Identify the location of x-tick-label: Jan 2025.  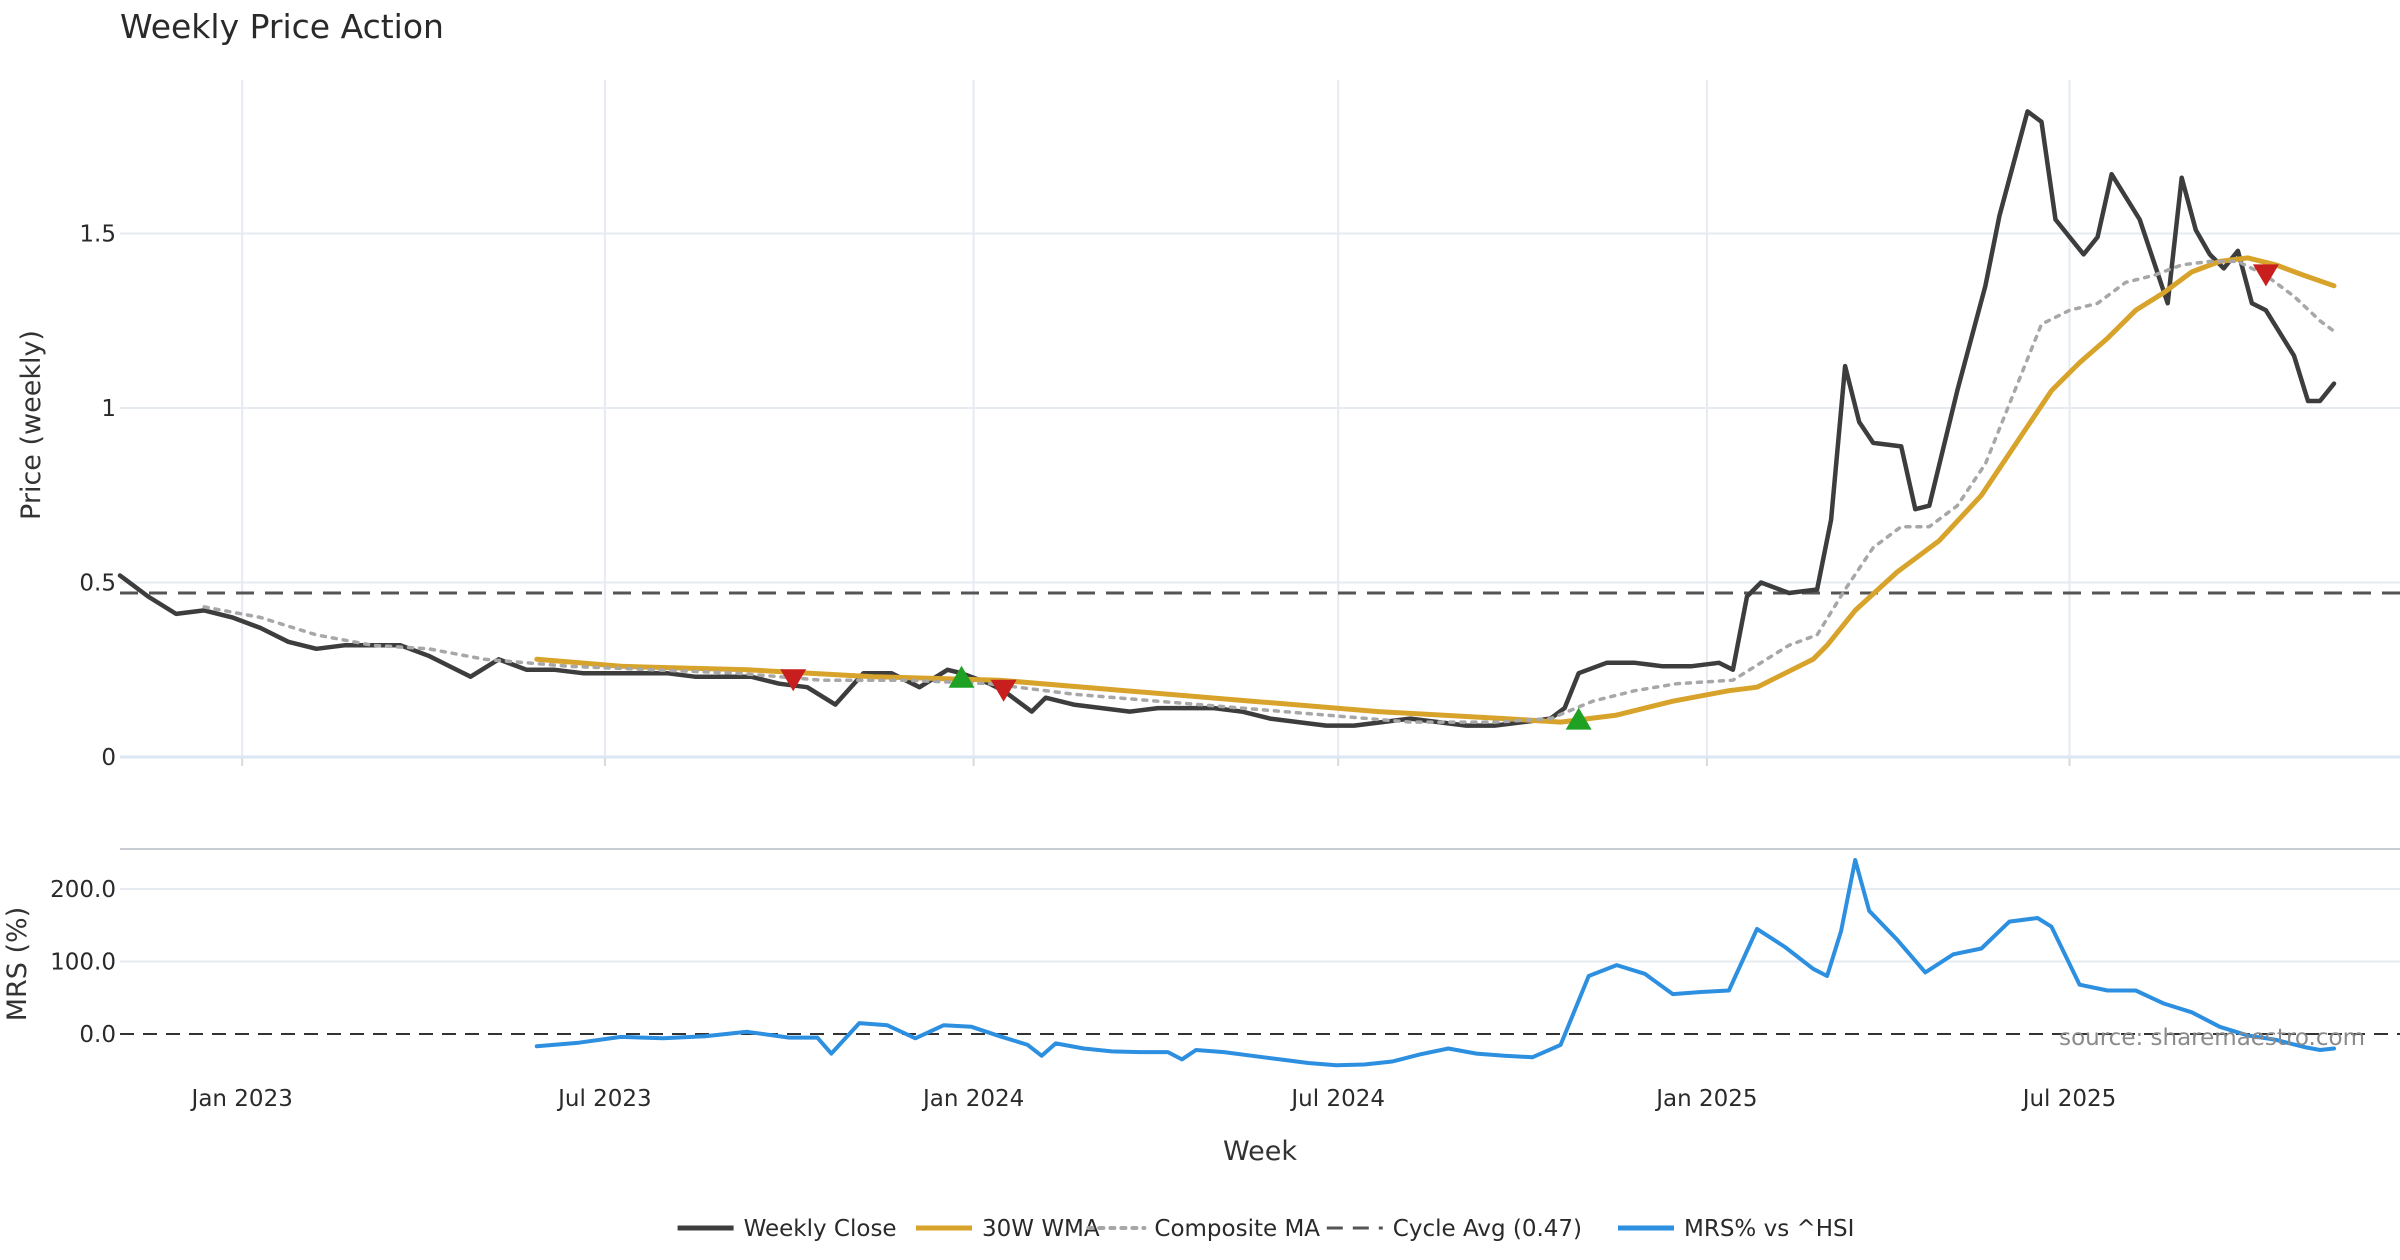
(1705, 1099).